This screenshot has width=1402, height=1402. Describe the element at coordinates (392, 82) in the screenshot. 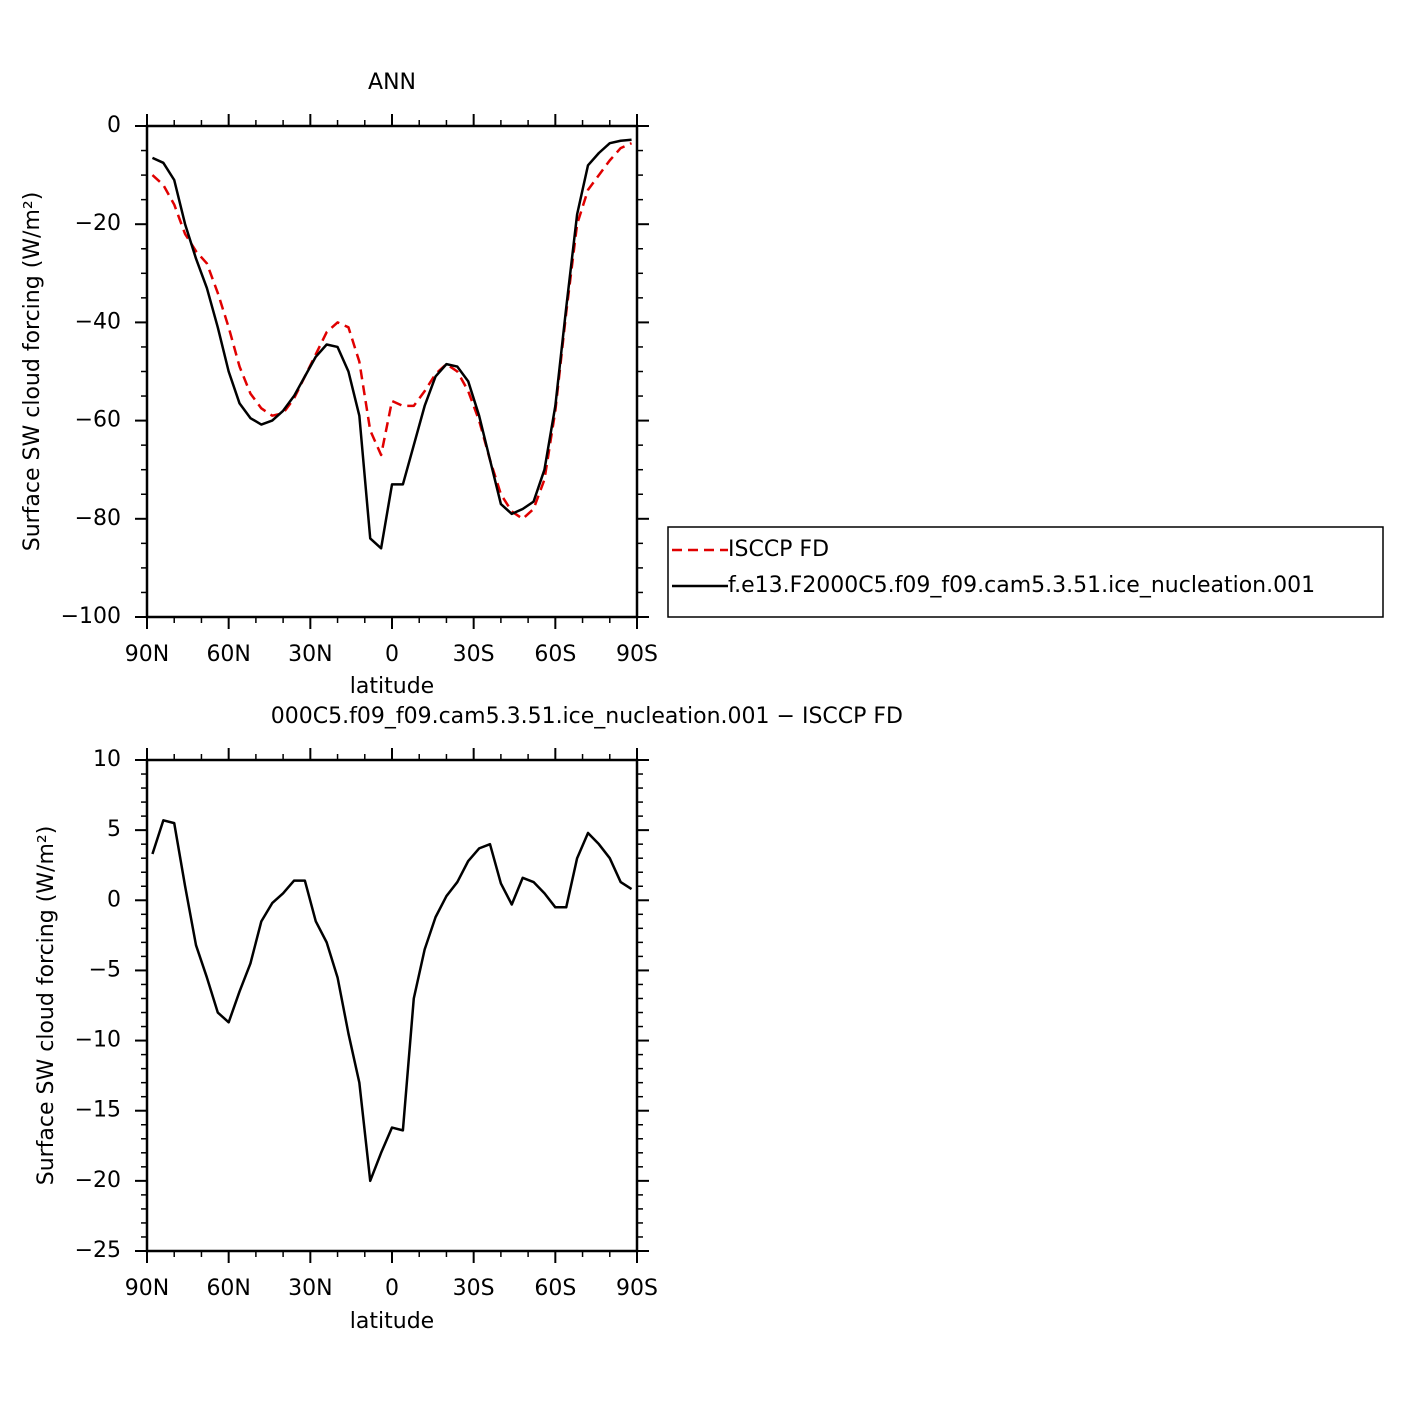

I see `chart-title: ANN` at that location.